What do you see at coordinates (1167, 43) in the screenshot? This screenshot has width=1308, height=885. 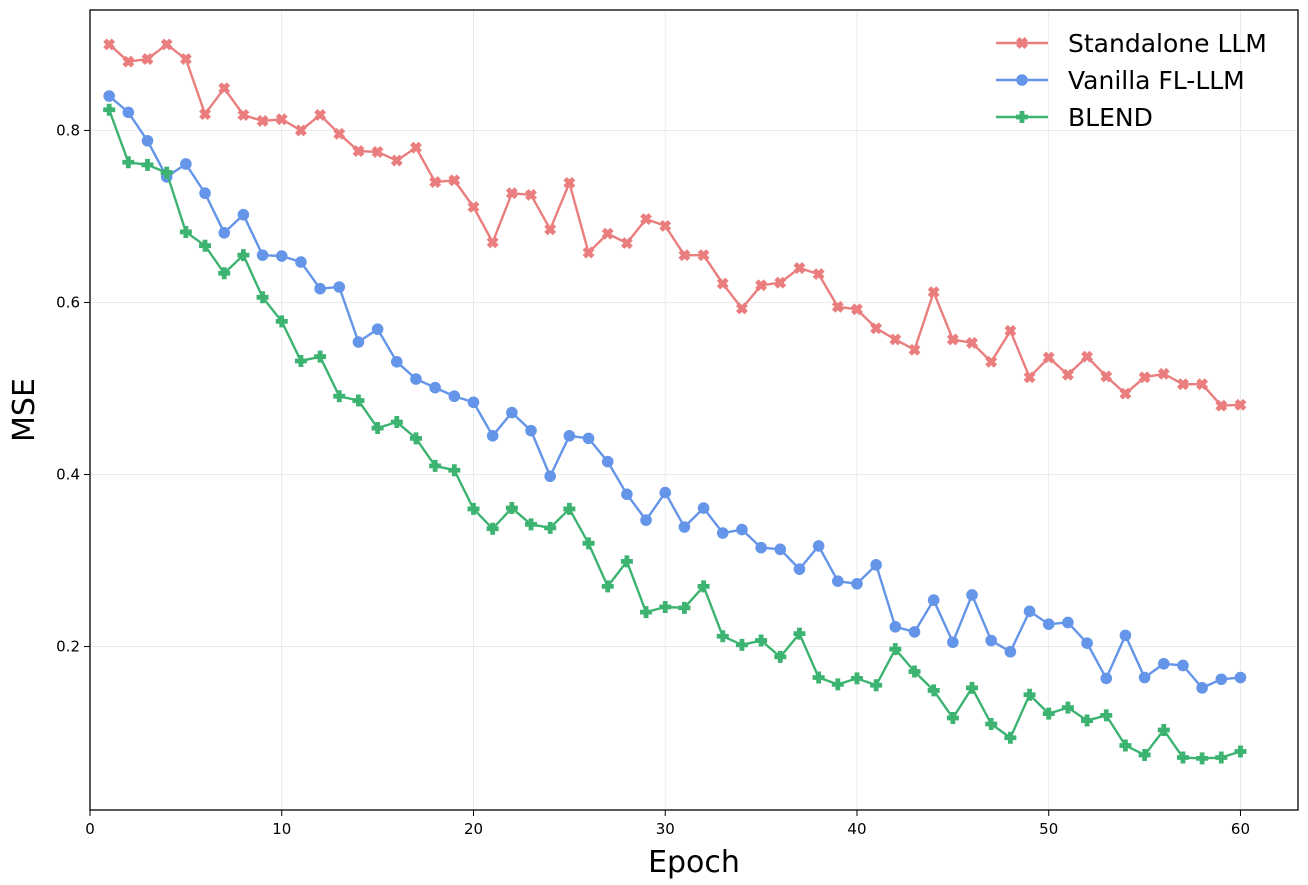 I see `legend-label: Standalone LLM` at bounding box center [1167, 43].